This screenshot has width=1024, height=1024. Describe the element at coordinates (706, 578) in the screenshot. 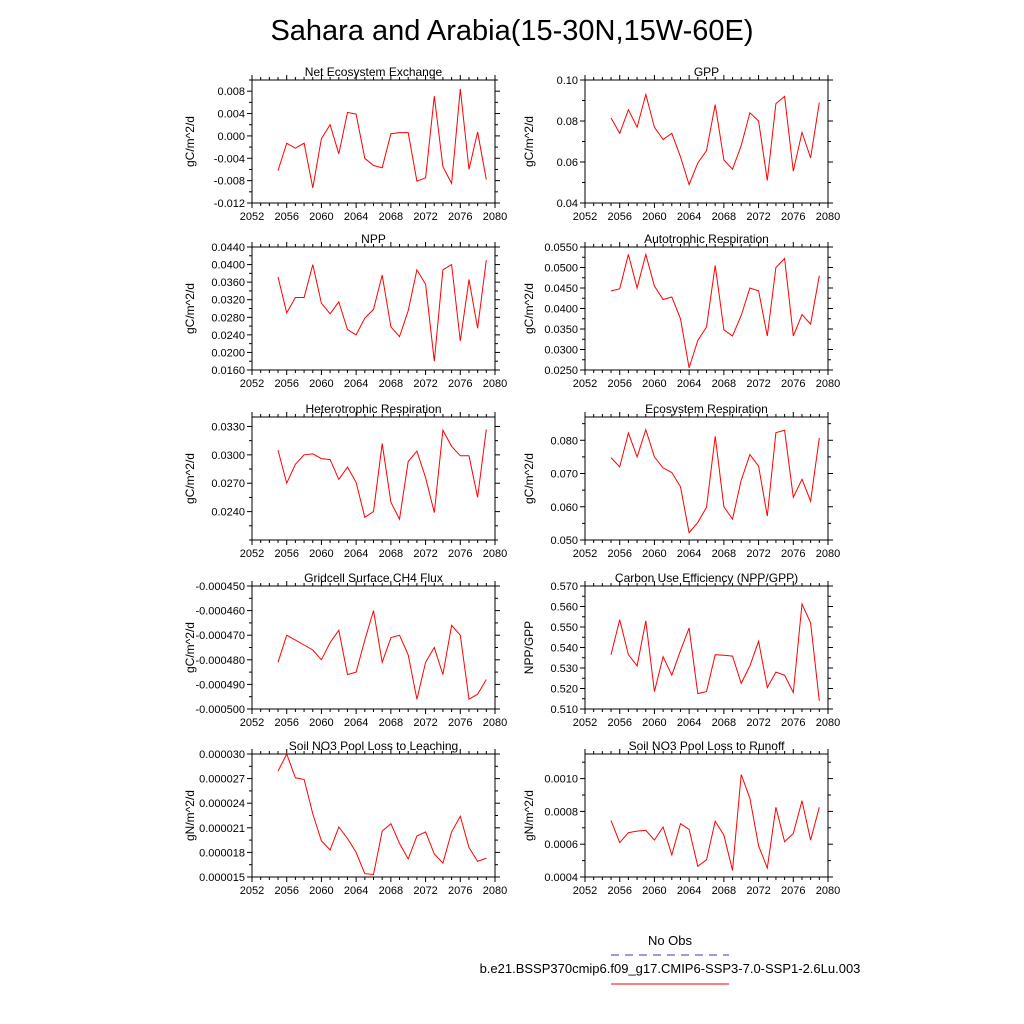

I see `panel-title: Carbon Use Efficiency (NPP/GPP)` at that location.